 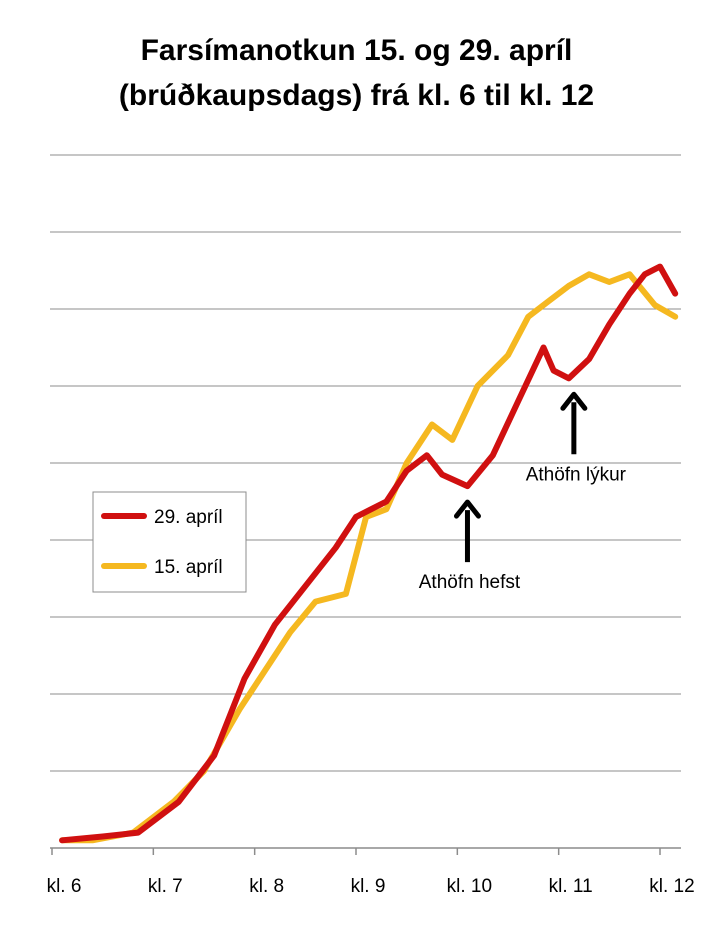 I want to click on x-tick-label-0: kl. 6, so click(x=64, y=886).